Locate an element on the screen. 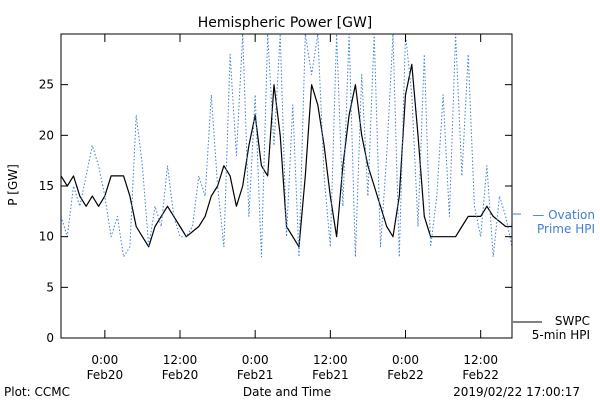 This screenshot has width=600, height=400. y-tick-label: 5 is located at coordinates (50, 287).